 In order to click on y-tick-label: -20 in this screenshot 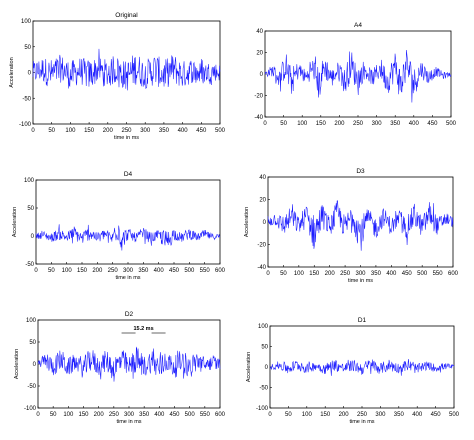, I will do `click(258, 97)`.